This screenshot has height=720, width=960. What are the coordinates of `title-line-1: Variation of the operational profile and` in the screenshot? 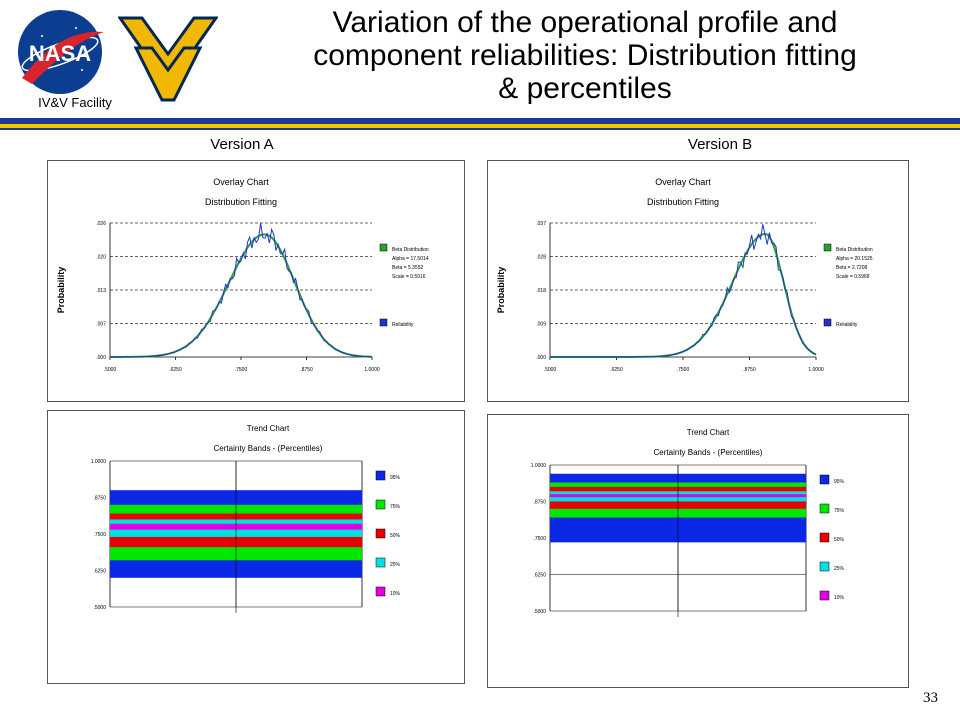 It's located at (585, 22).